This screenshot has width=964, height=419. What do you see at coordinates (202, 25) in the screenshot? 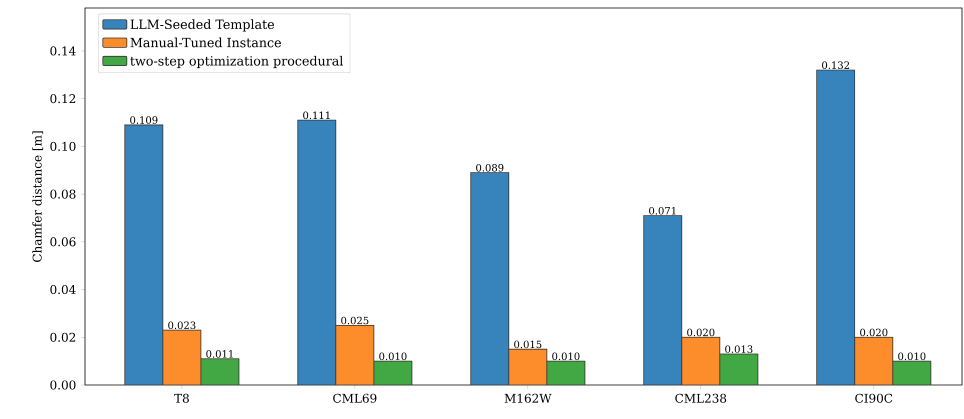
I see `legend-label: LLM-Seeded Template` at bounding box center [202, 25].